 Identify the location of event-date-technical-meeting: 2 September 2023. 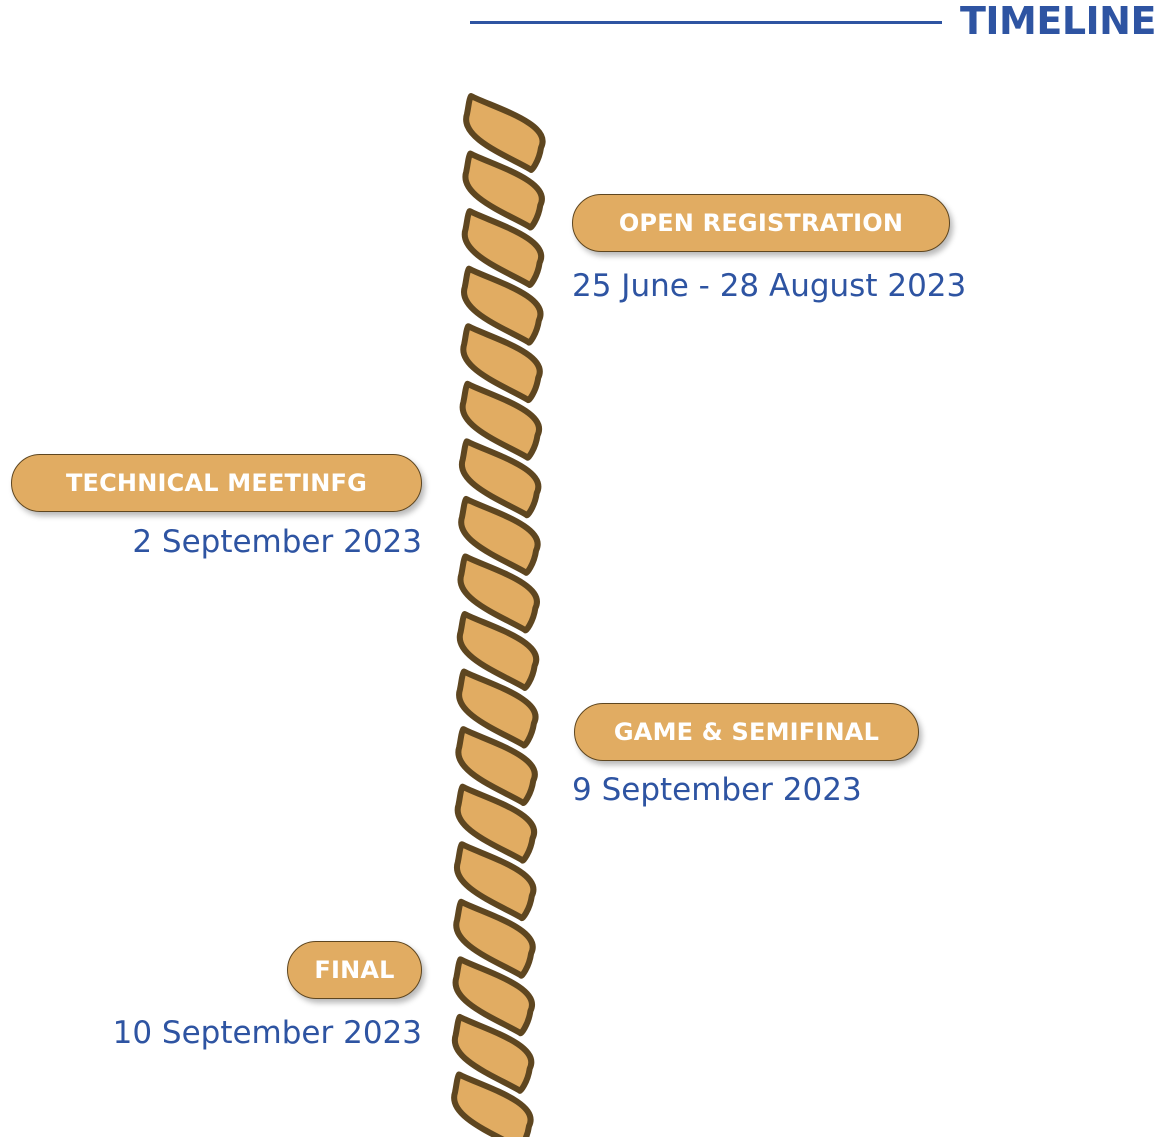
(277, 542).